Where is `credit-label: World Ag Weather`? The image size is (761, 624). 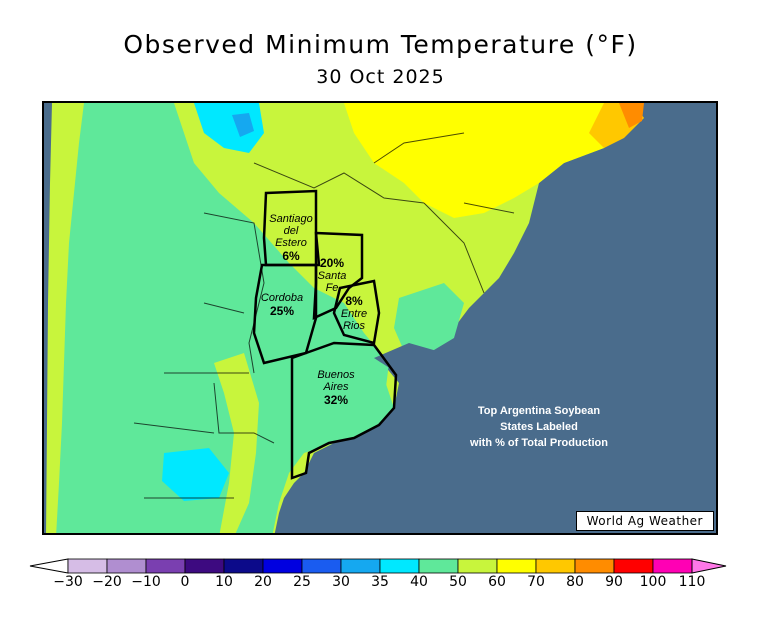 credit-label: World Ag Weather is located at coordinates (644, 521).